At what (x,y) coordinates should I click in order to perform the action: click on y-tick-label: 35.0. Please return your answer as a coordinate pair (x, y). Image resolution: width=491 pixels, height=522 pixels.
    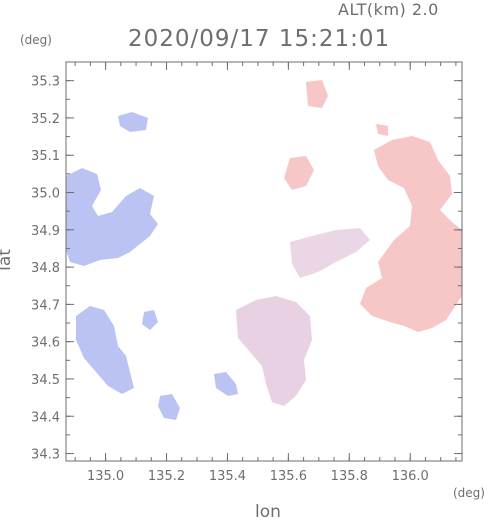
    Looking at the image, I should click on (45, 194).